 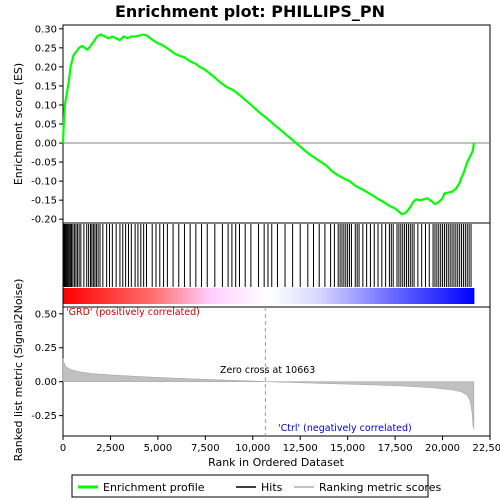 What do you see at coordinates (46, 144) in the screenshot?
I see `es-y-tick-label: 0.00` at bounding box center [46, 144].